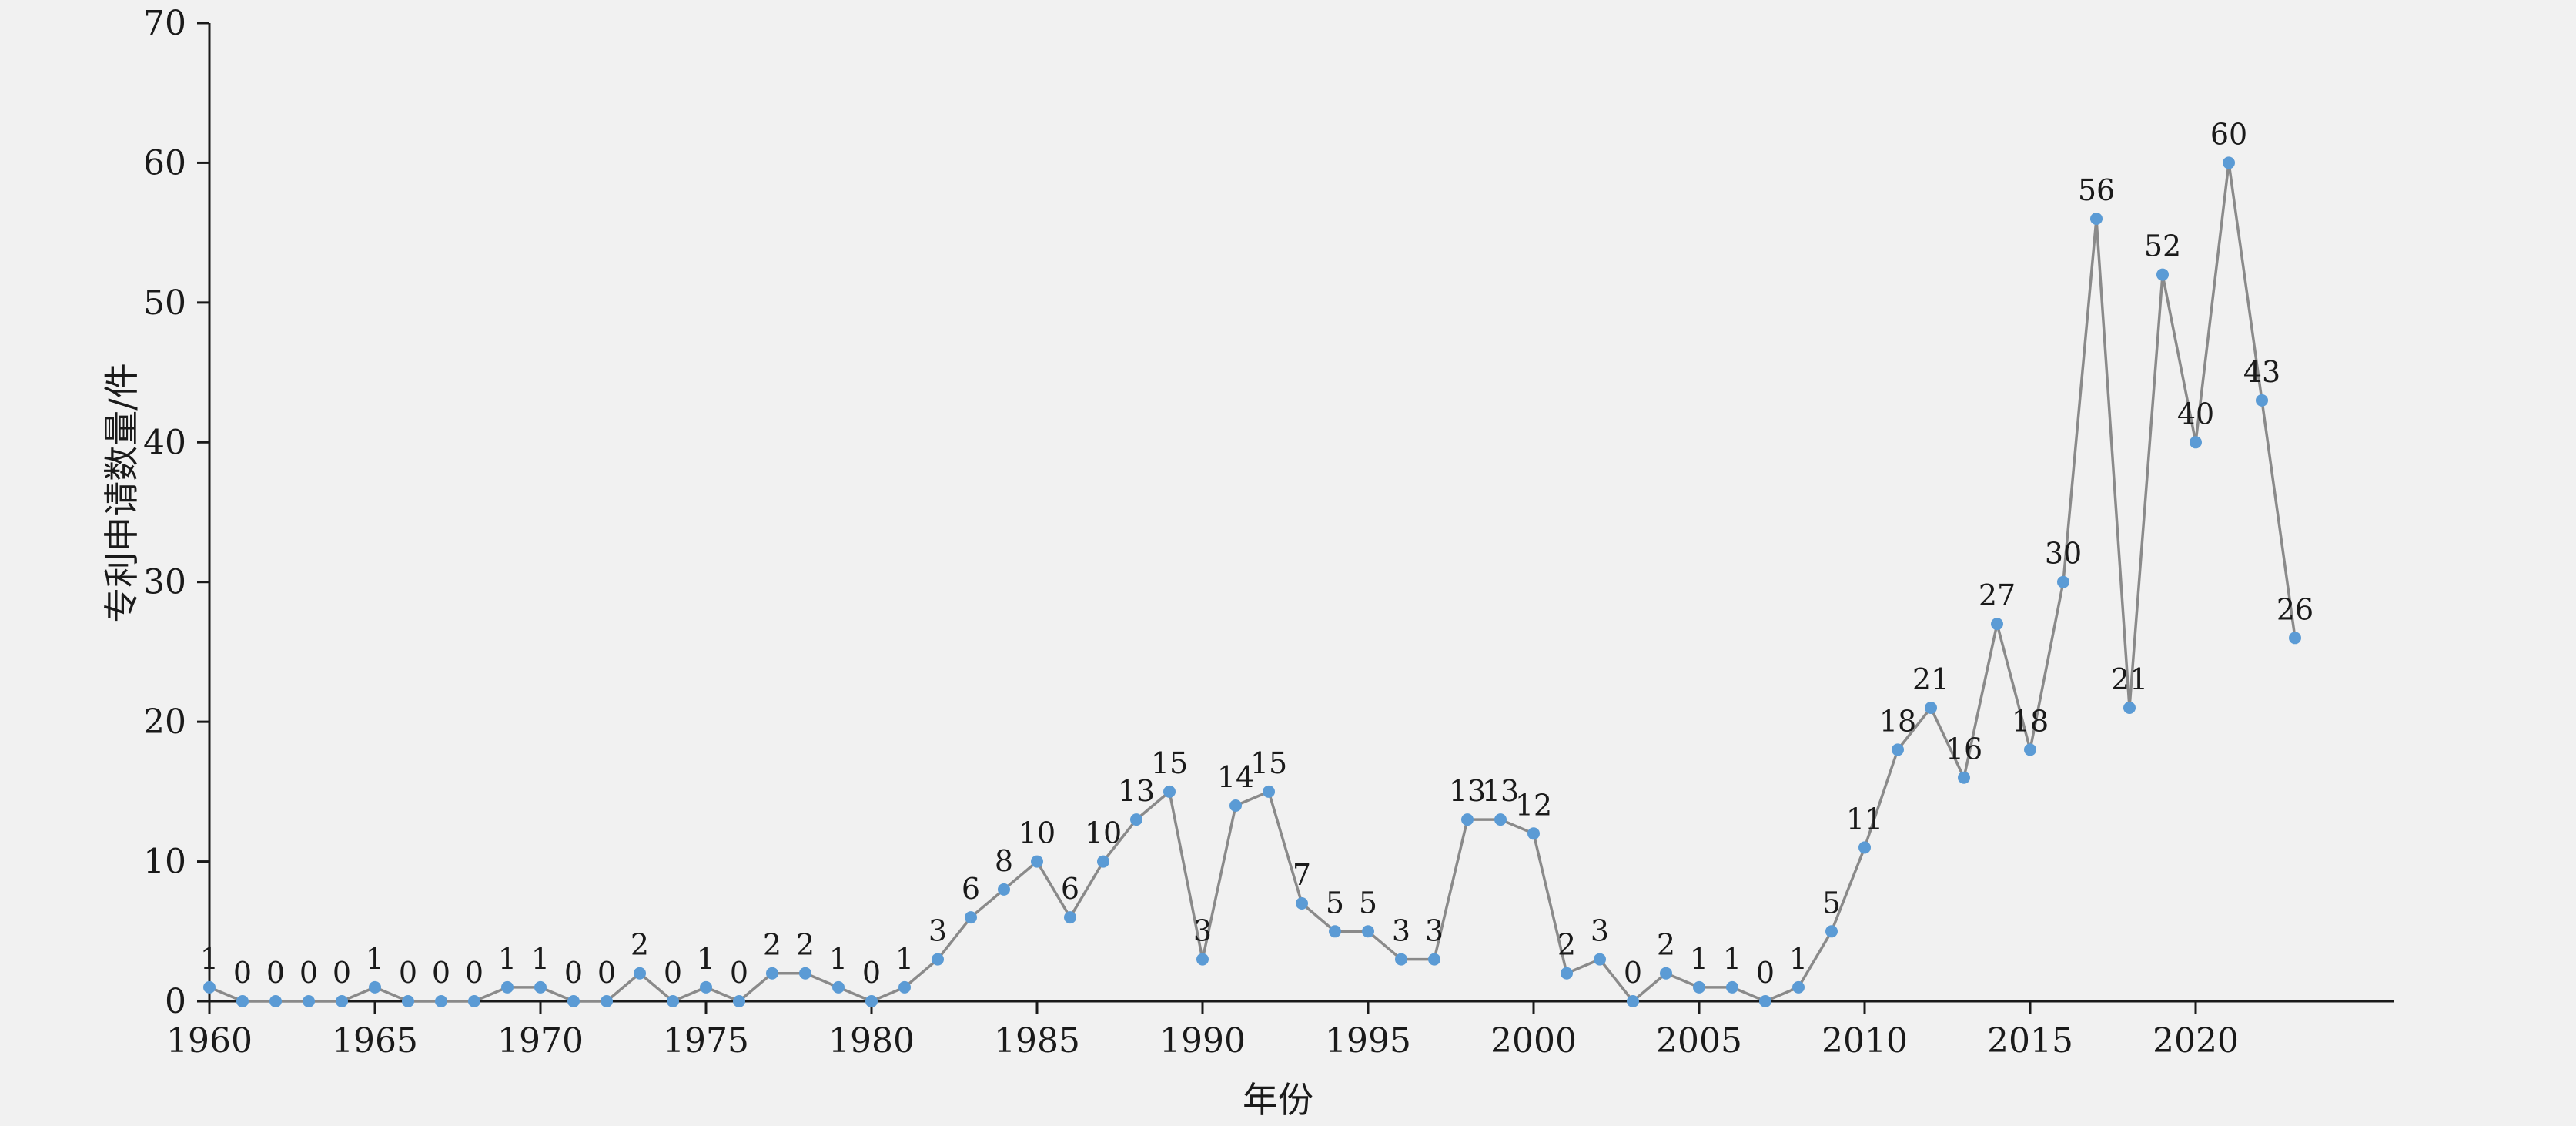 This screenshot has height=1126, width=2576. I want to click on x-tick-label: 1990, so click(1202, 1041).